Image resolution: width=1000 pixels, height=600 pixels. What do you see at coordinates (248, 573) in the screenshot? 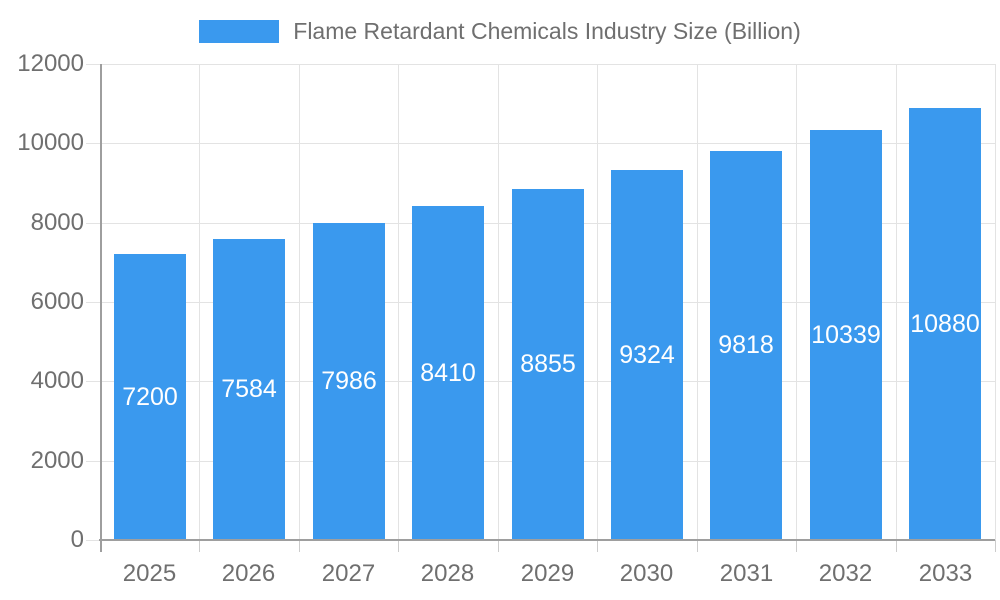
I see `x-tick-label: 2026` at bounding box center [248, 573].